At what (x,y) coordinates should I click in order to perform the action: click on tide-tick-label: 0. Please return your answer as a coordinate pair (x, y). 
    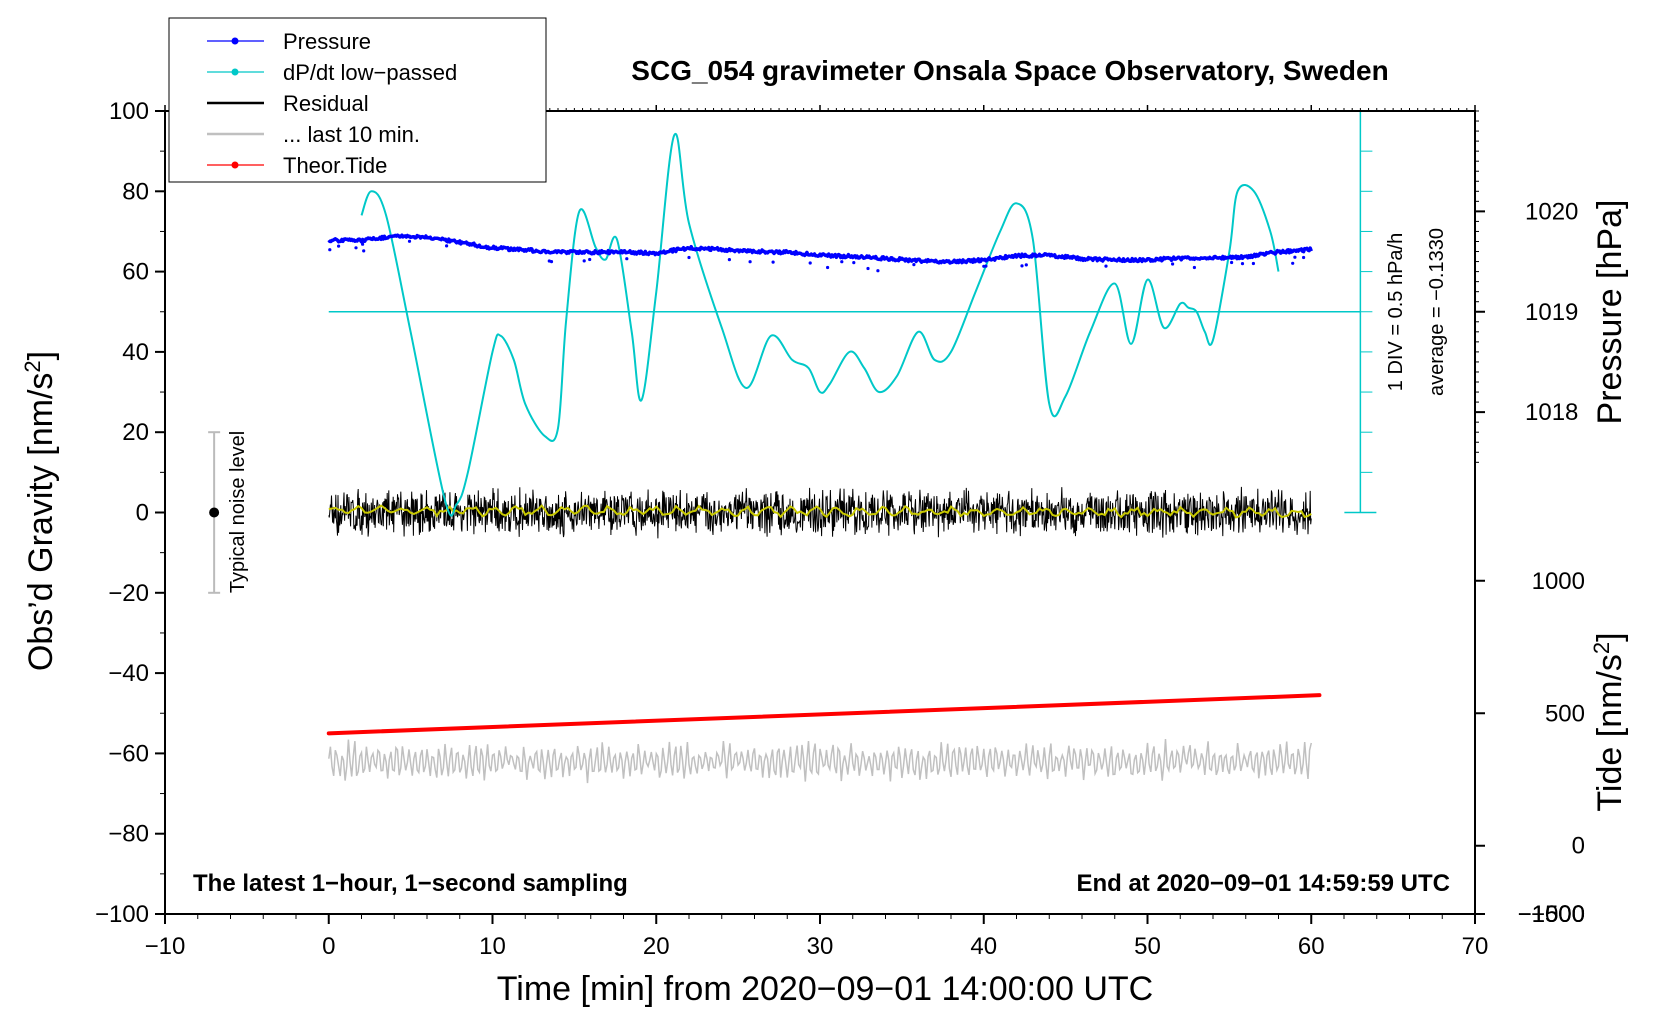
    Looking at the image, I should click on (1578, 846).